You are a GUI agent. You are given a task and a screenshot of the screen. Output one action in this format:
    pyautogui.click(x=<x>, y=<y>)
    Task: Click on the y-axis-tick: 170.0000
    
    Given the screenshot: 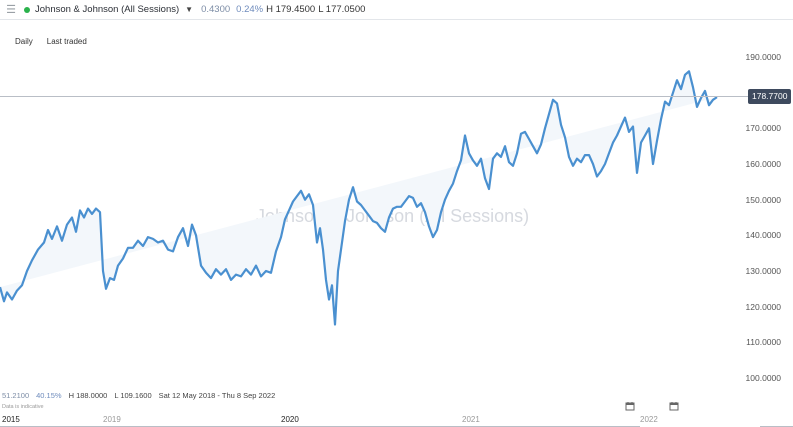 What is the action you would take?
    pyautogui.click(x=763, y=128)
    